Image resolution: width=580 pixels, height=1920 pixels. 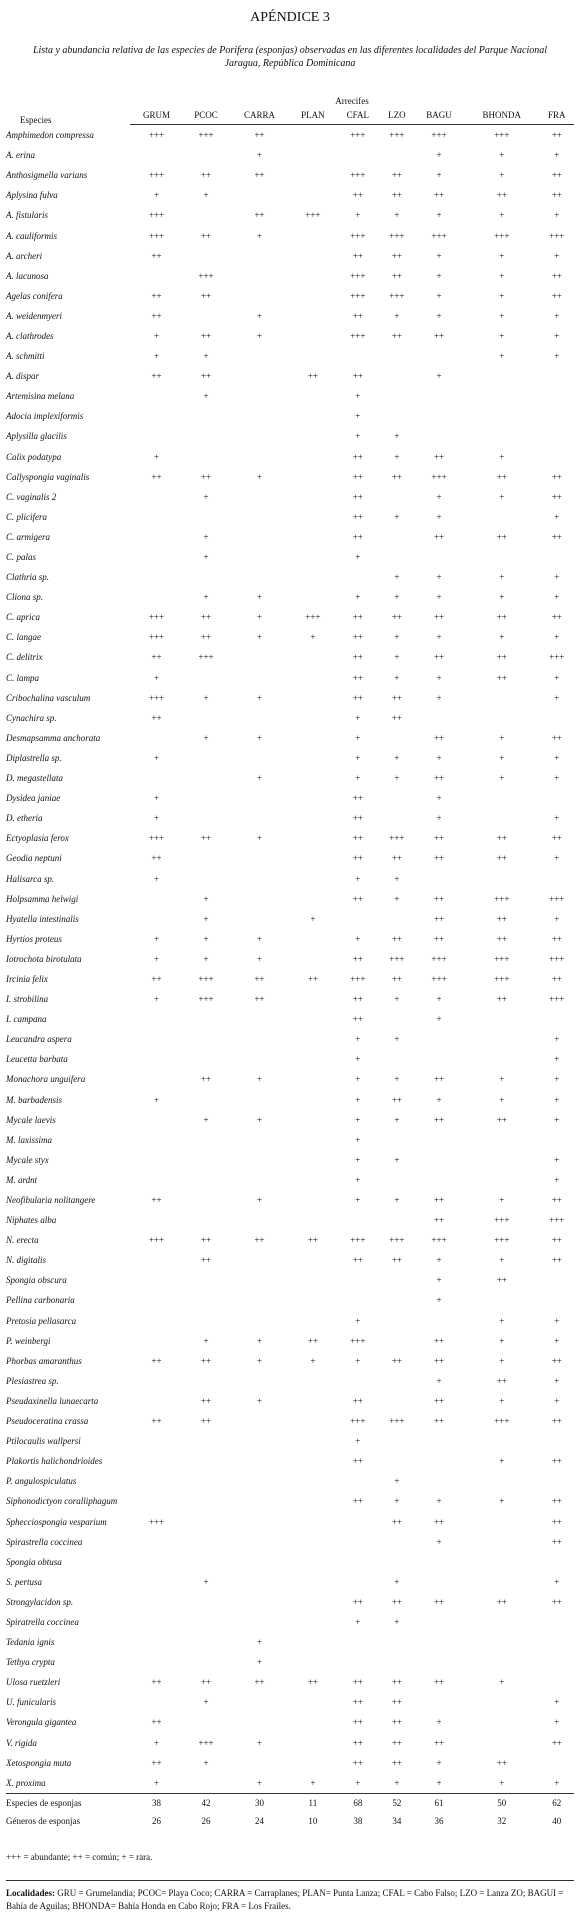 What do you see at coordinates (557, 1820) in the screenshot?
I see `total-cell: 40` at bounding box center [557, 1820].